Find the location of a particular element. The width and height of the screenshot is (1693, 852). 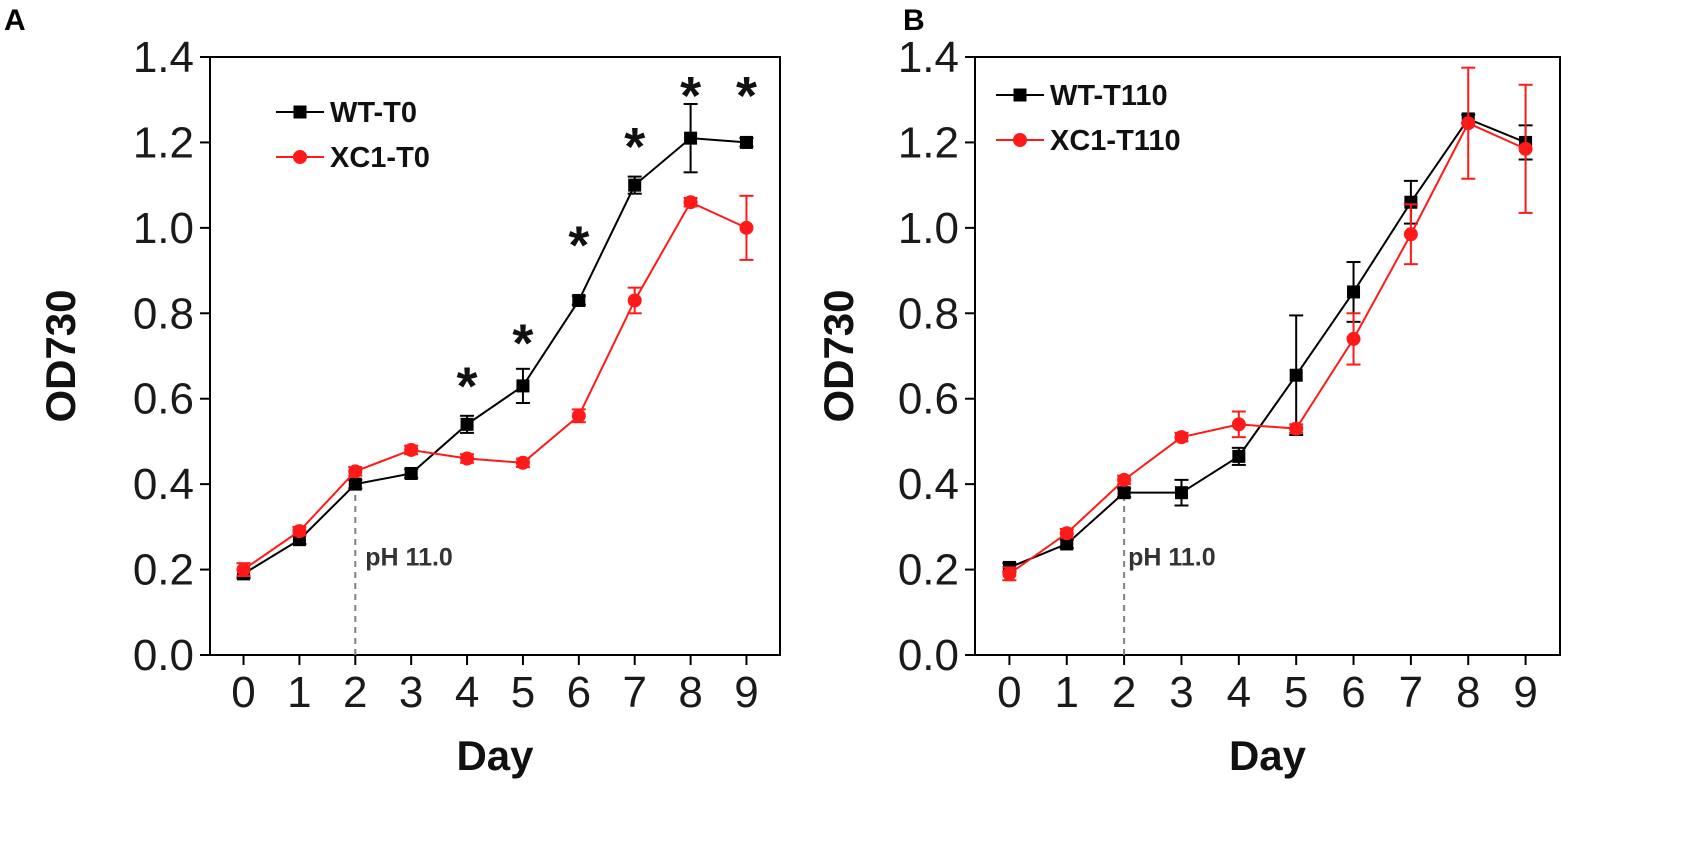

legend-label: WT-T110 is located at coordinates (1109, 96).